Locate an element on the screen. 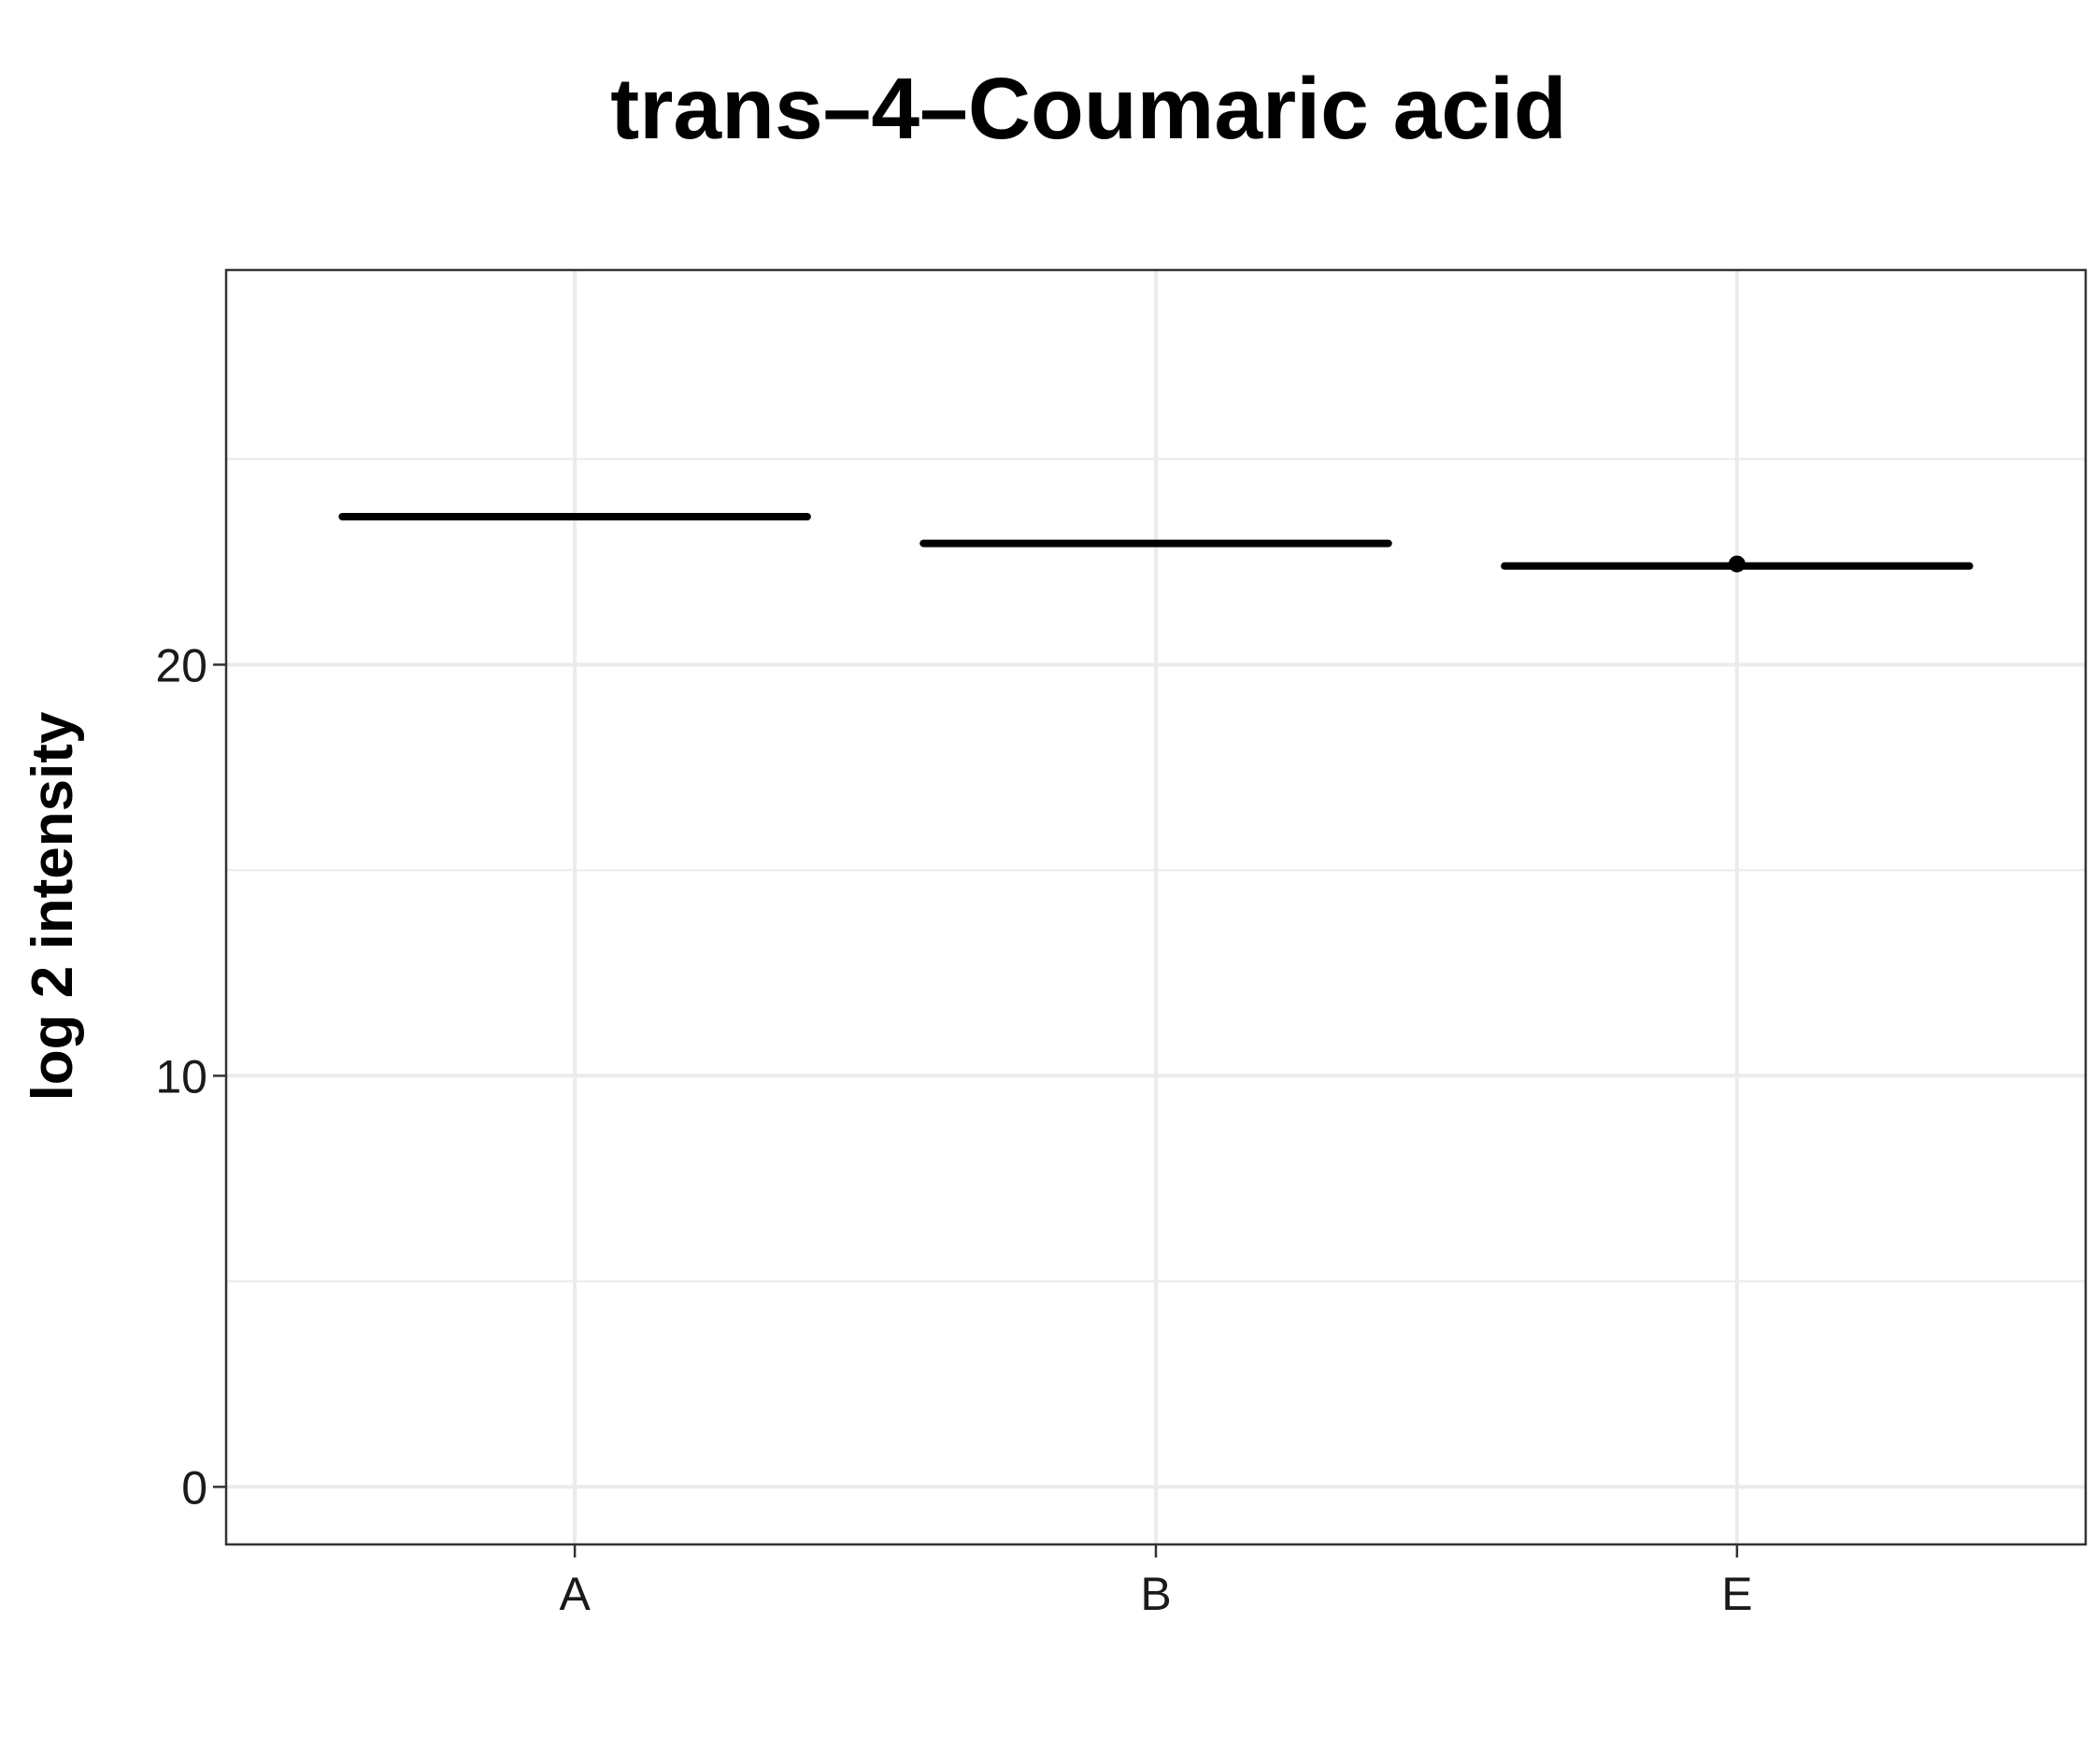 Image resolution: width=2095 pixels, height=1764 pixels. box-series is located at coordinates (1156, 543).